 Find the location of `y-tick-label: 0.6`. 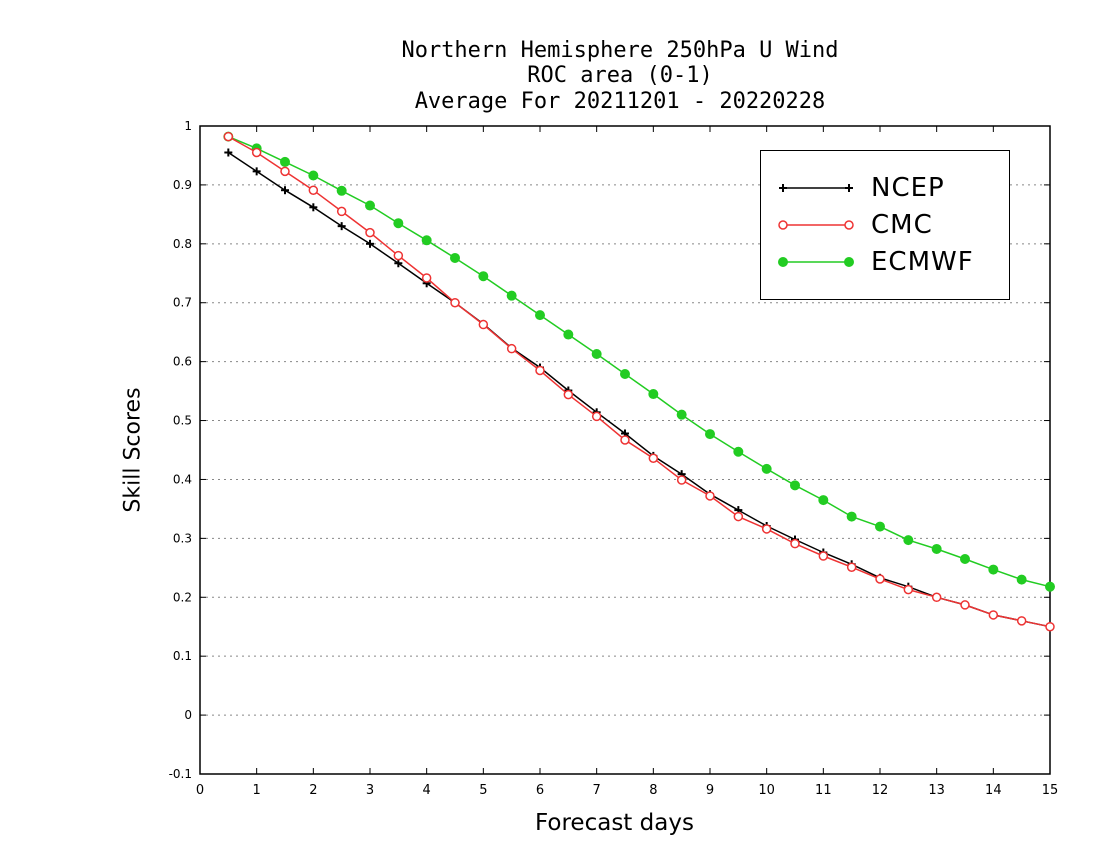

y-tick-label: 0.6 is located at coordinates (182, 362).